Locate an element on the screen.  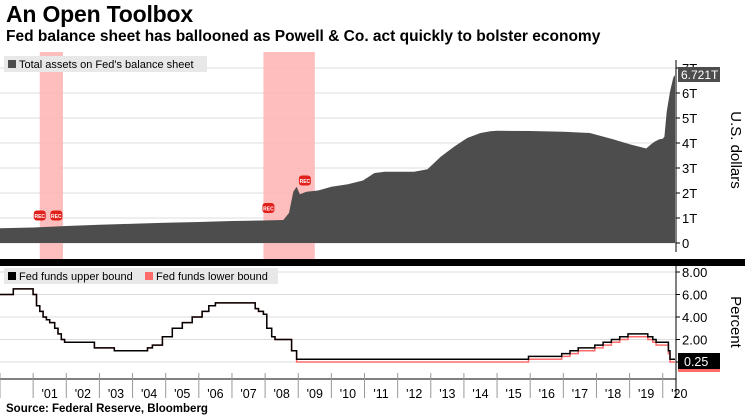
bottom-ytick-label-1: 2.00 is located at coordinates (694, 340).